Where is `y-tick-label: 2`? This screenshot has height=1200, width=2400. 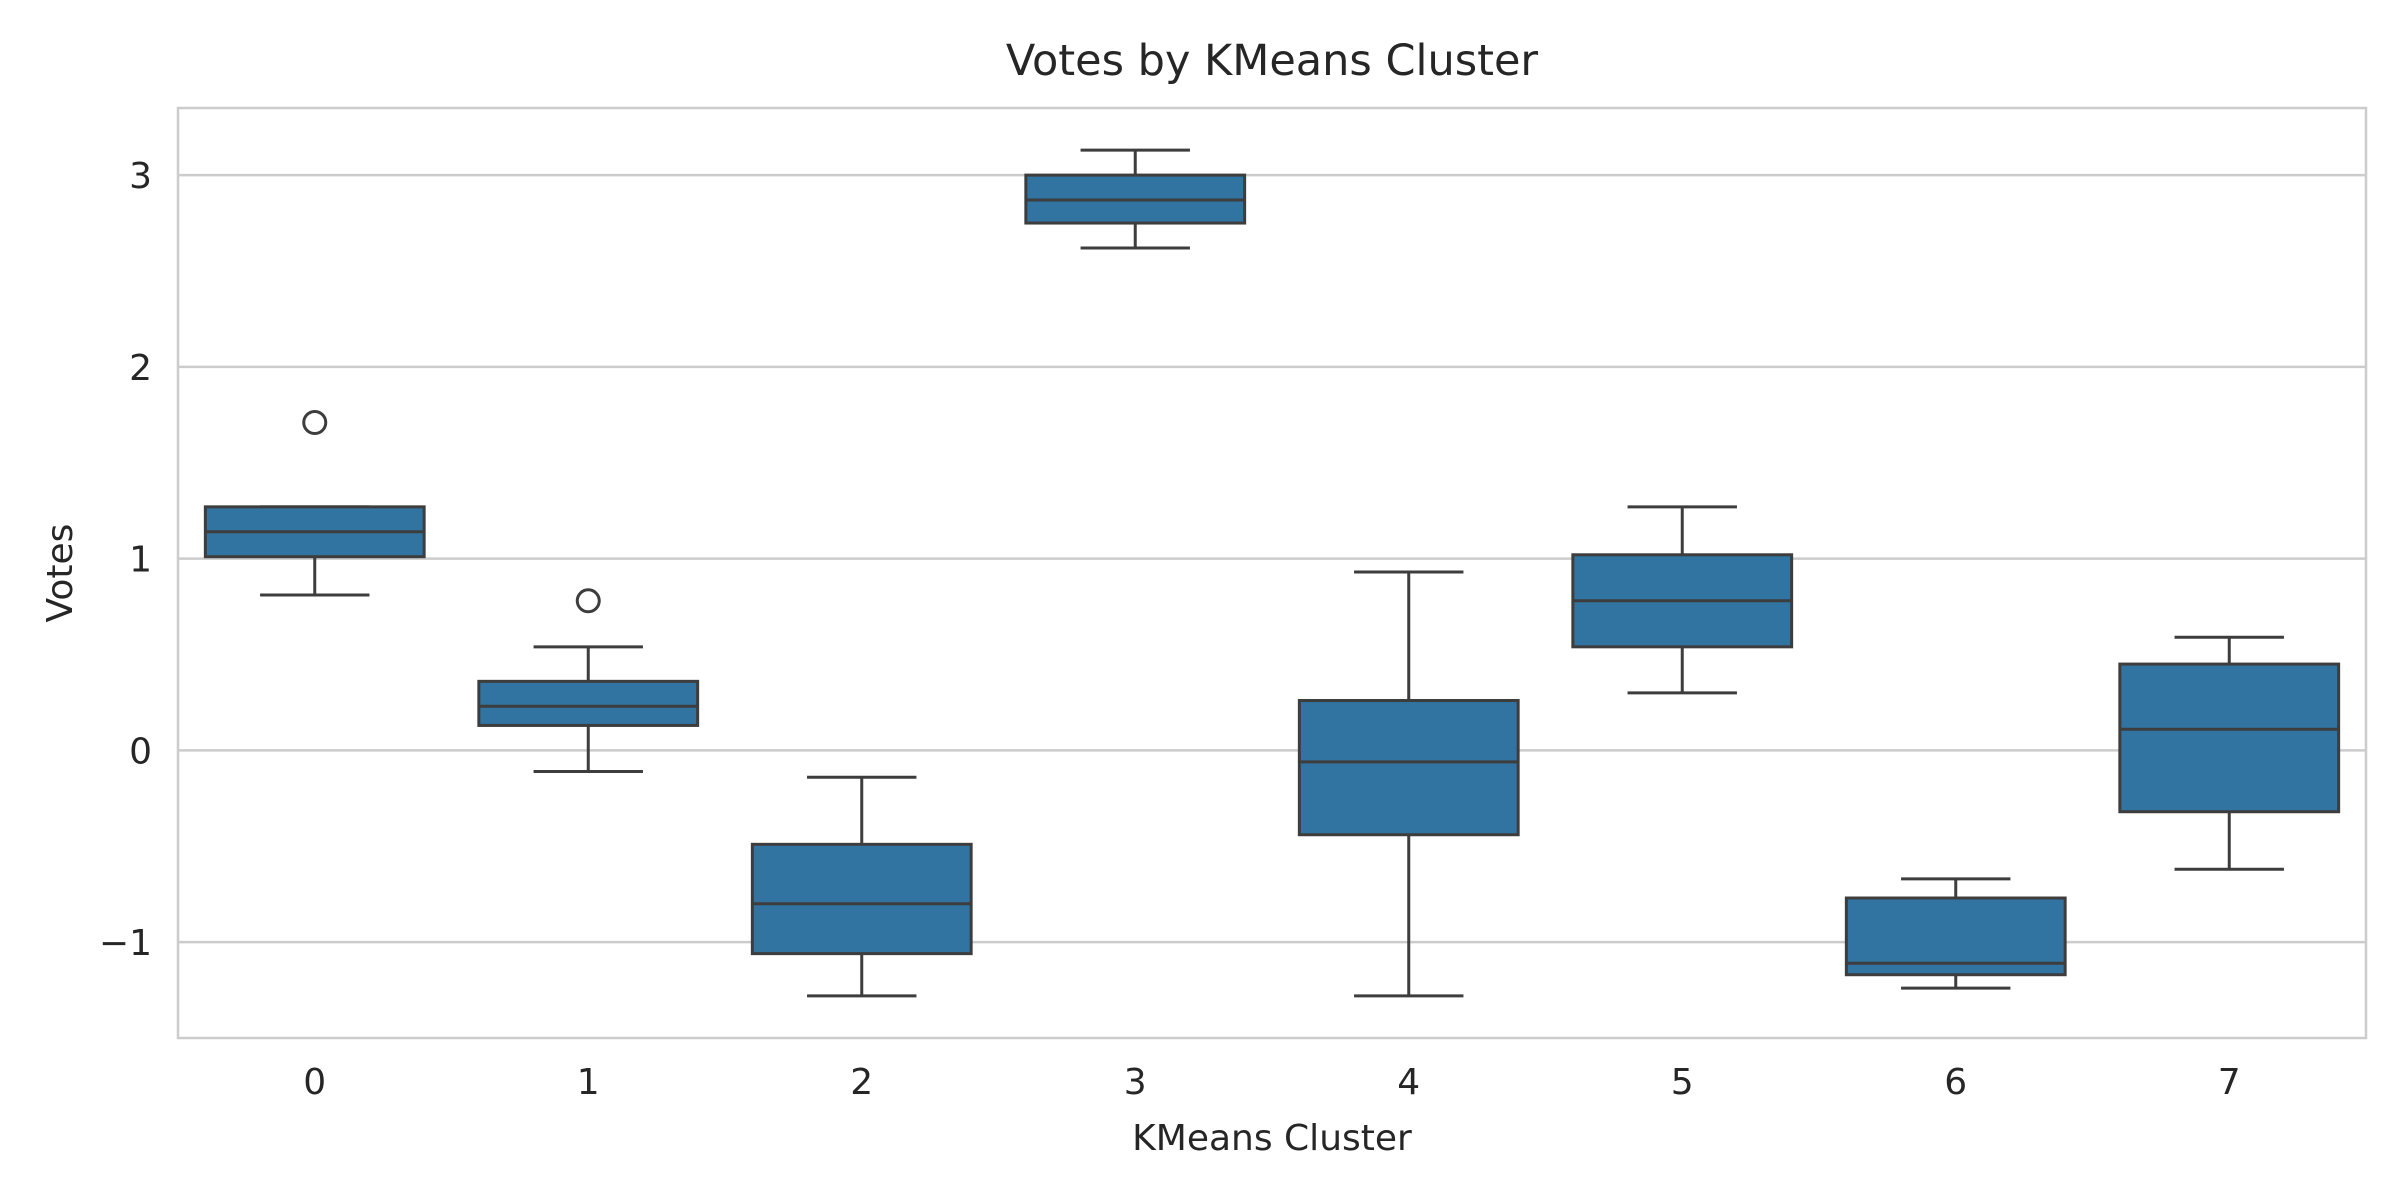 y-tick-label: 2 is located at coordinates (140, 368).